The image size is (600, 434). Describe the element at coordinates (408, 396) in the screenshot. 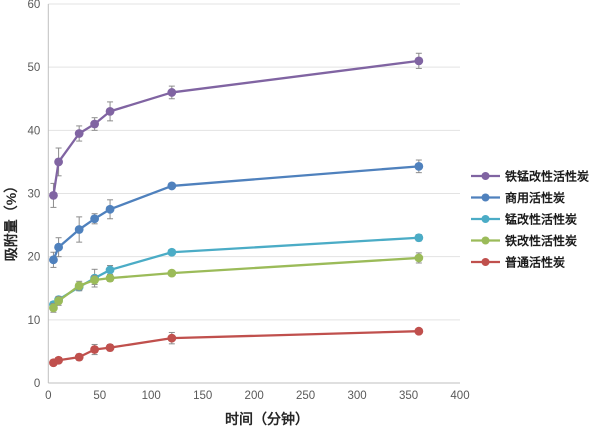

I see `x-tick-label: 350` at that location.